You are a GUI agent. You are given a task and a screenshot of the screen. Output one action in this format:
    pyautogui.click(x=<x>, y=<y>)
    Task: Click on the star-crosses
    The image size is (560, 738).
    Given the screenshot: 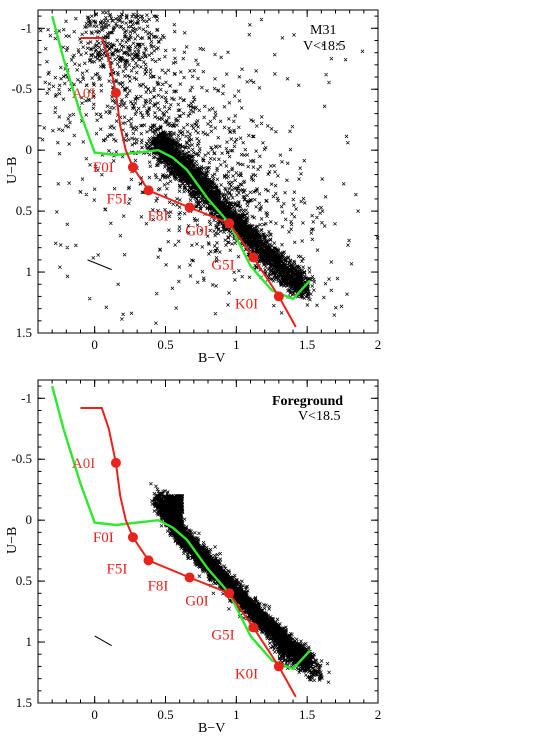 What is the action you would take?
    pyautogui.click(x=240, y=583)
    